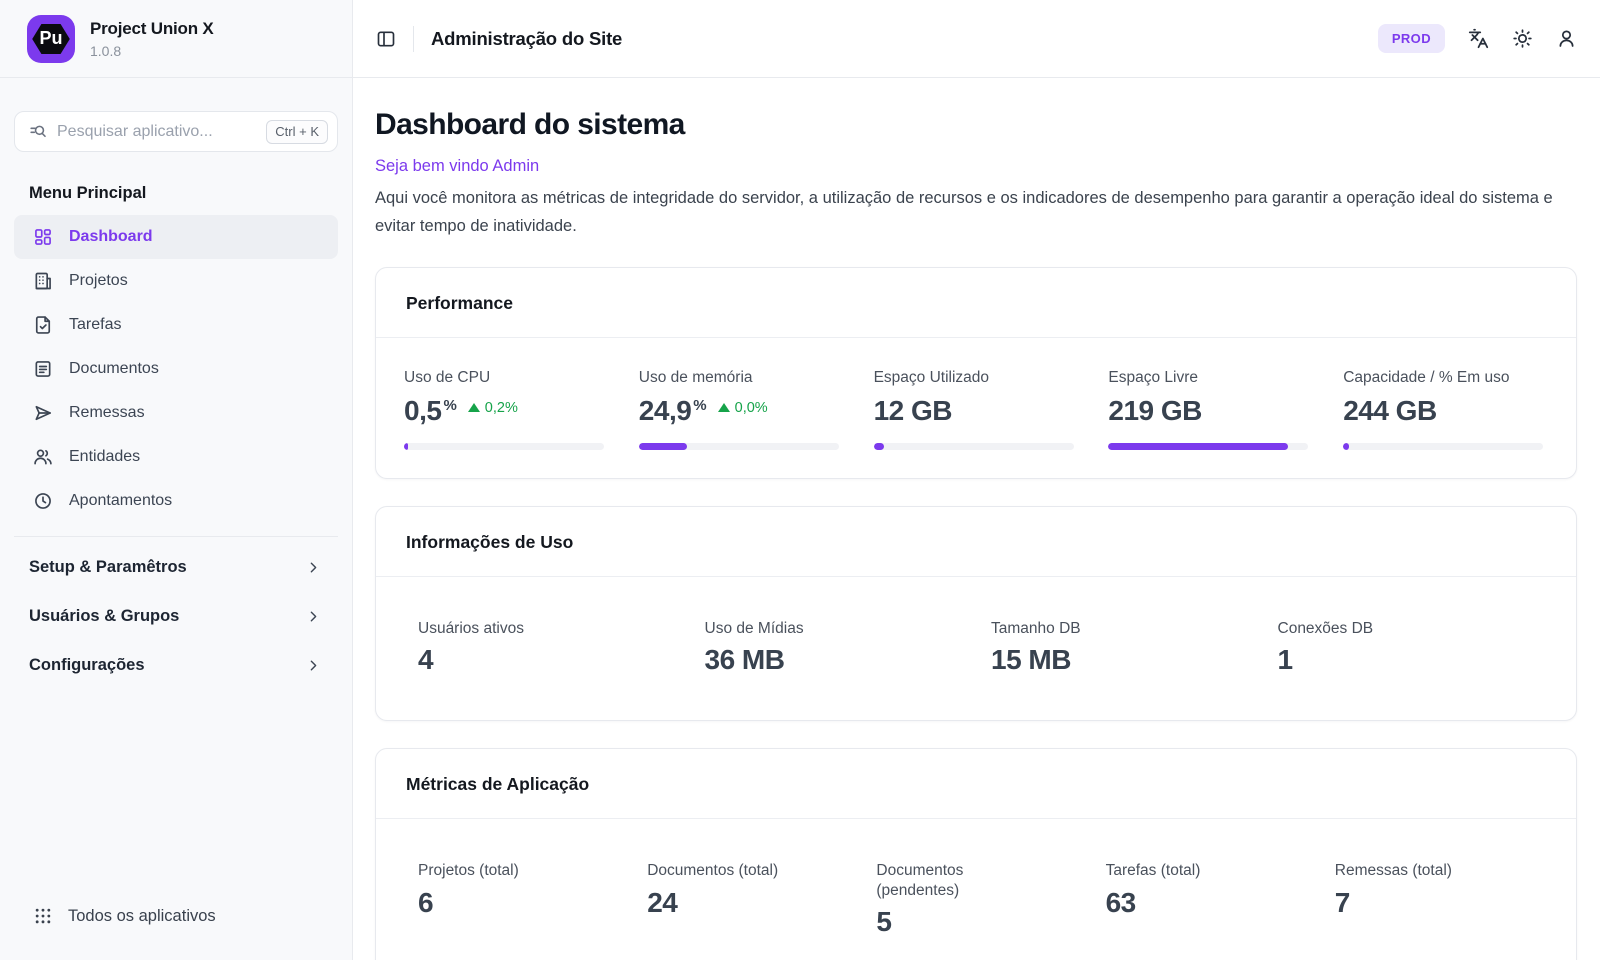 The image size is (1600, 960). What do you see at coordinates (98, 280) in the screenshot?
I see `sidebar-item-label: Projetos` at bounding box center [98, 280].